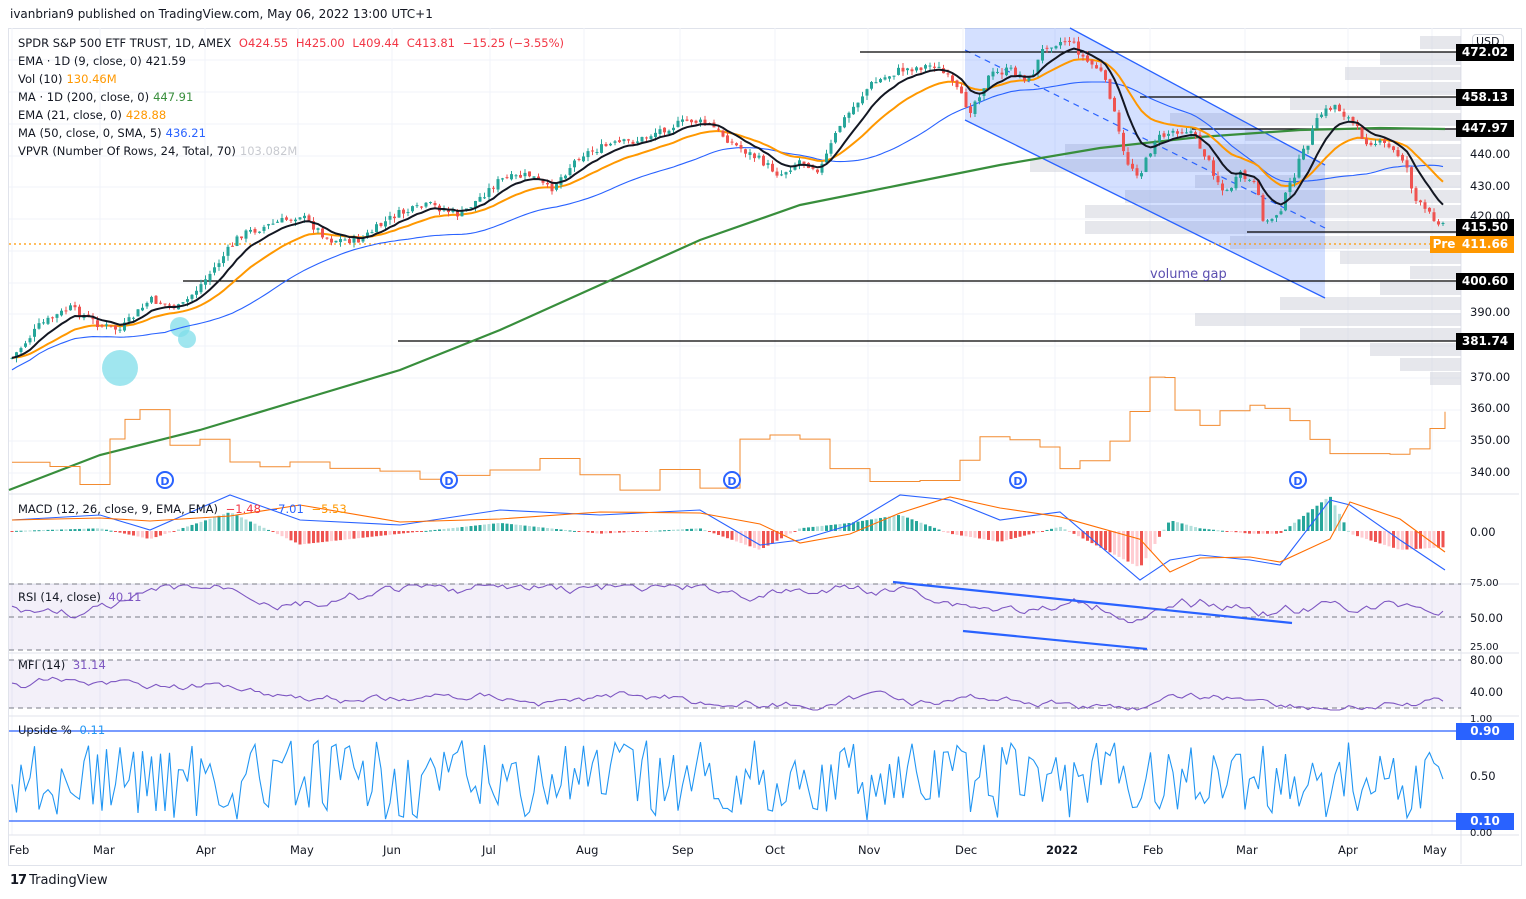 The image size is (1526, 899). I want to click on time-label: Oct, so click(775, 850).